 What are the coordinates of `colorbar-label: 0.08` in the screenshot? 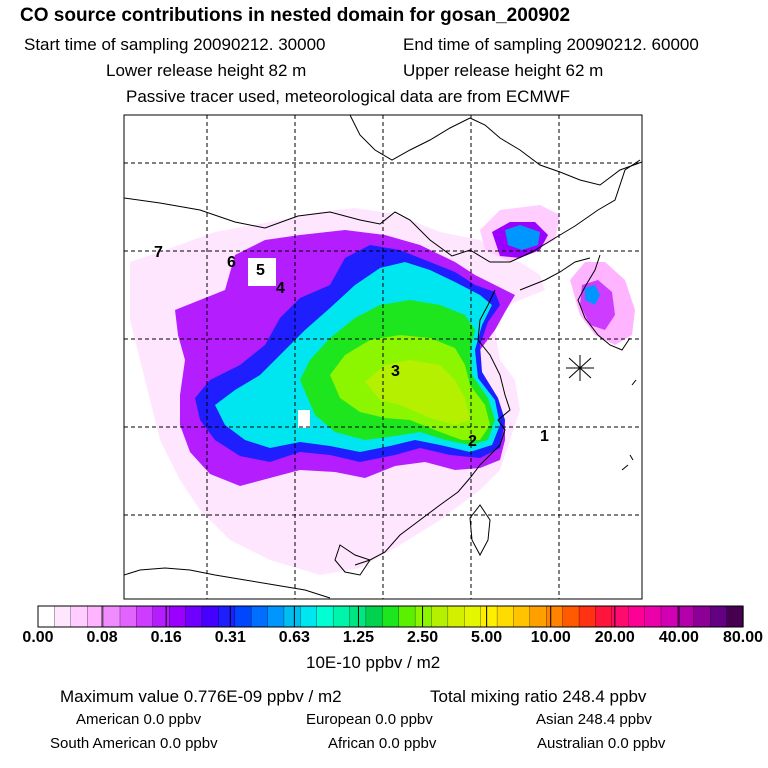 It's located at (102, 637).